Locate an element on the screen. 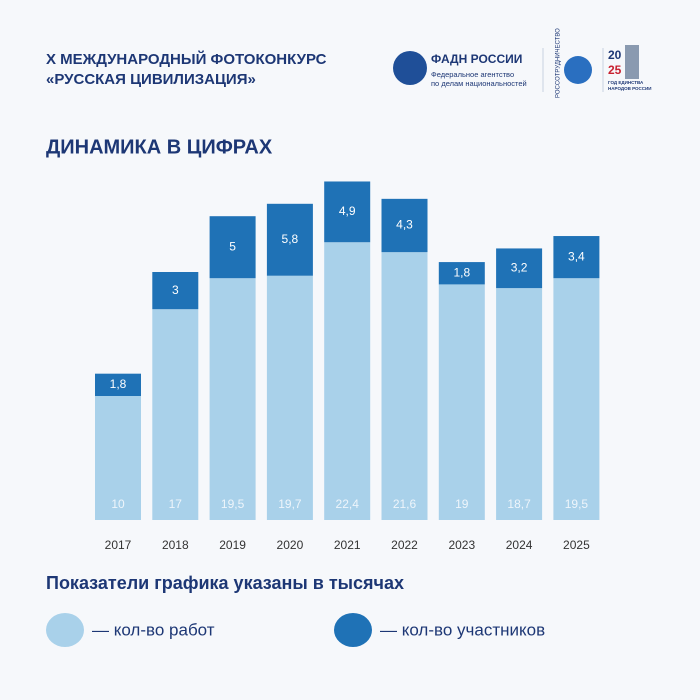  logo-text: Федеральное агентство is located at coordinates (472, 74).